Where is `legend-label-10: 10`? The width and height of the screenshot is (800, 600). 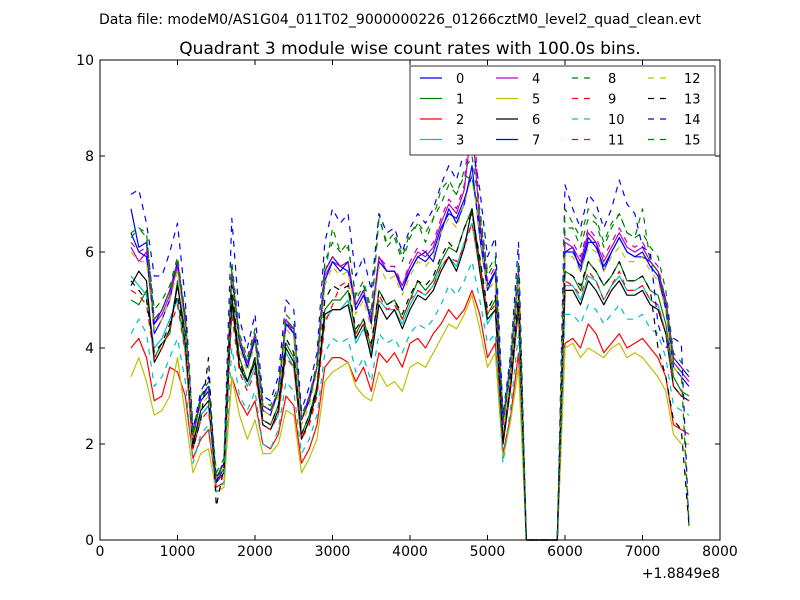 legend-label-10: 10 is located at coordinates (616, 120).